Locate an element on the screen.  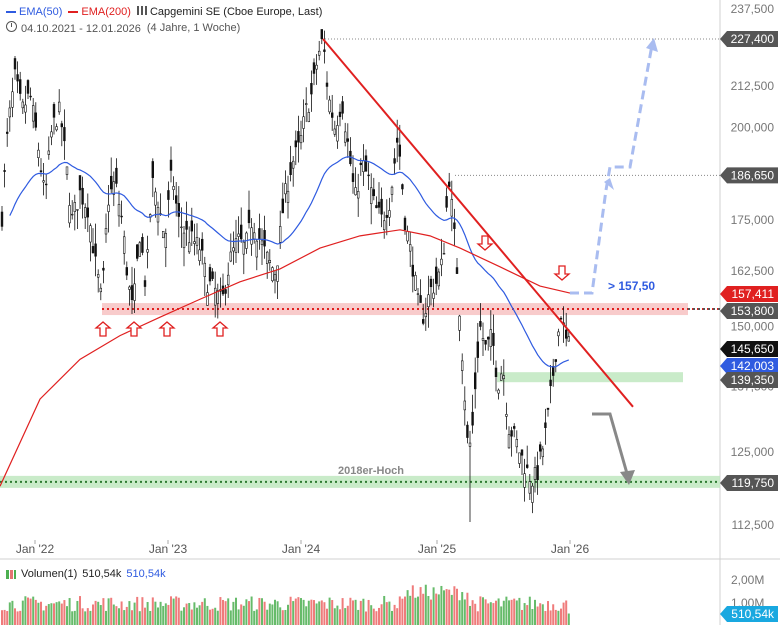
candles-icon is located at coordinates (141, 10).